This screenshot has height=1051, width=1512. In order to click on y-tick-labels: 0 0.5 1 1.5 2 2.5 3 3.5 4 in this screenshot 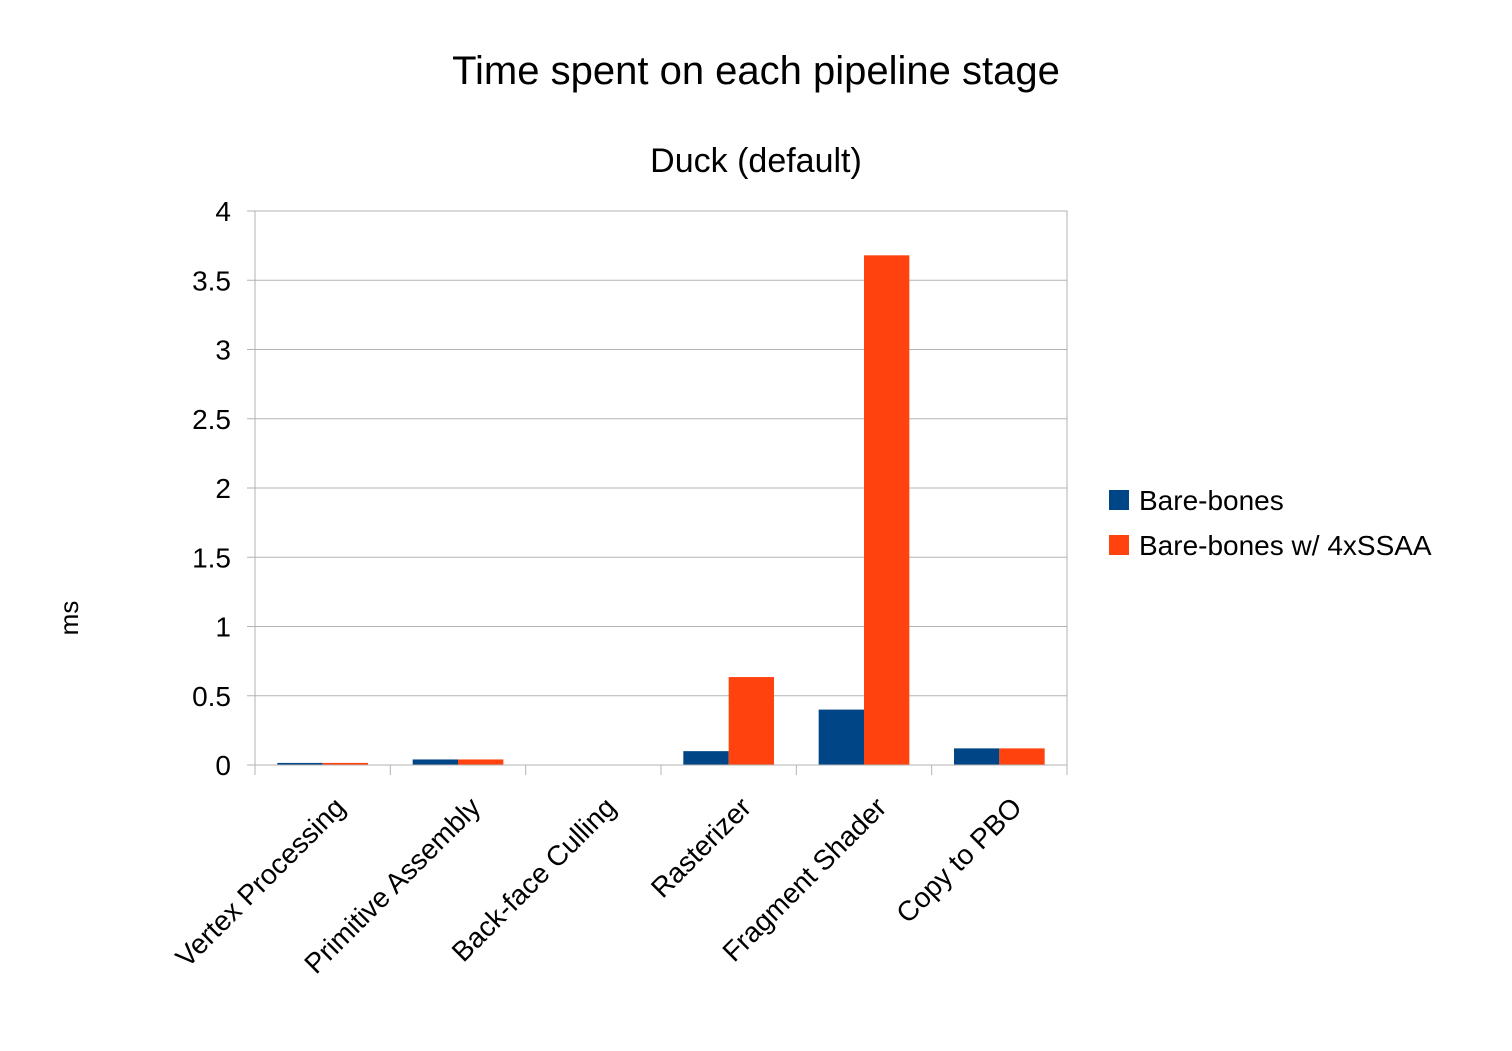, I will do `click(211, 488)`.